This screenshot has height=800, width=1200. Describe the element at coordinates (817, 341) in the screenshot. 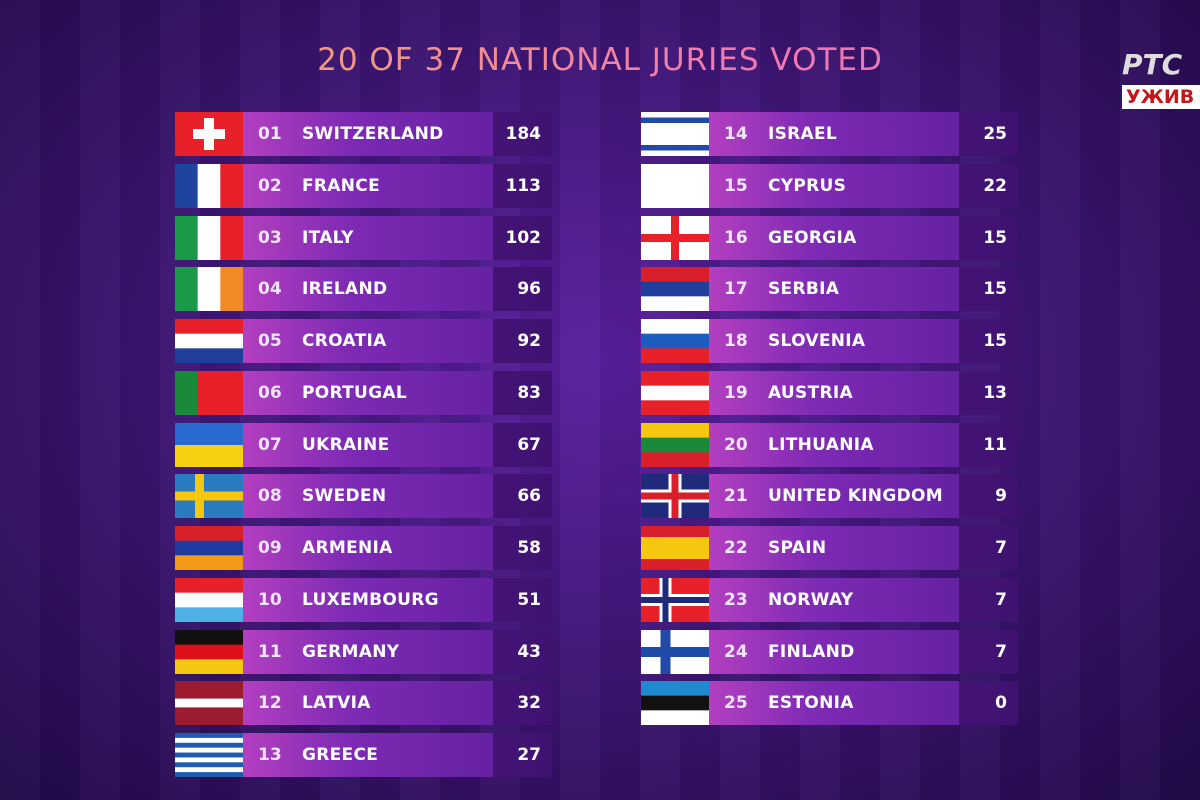

I see `country: SLOVENIA` at that location.